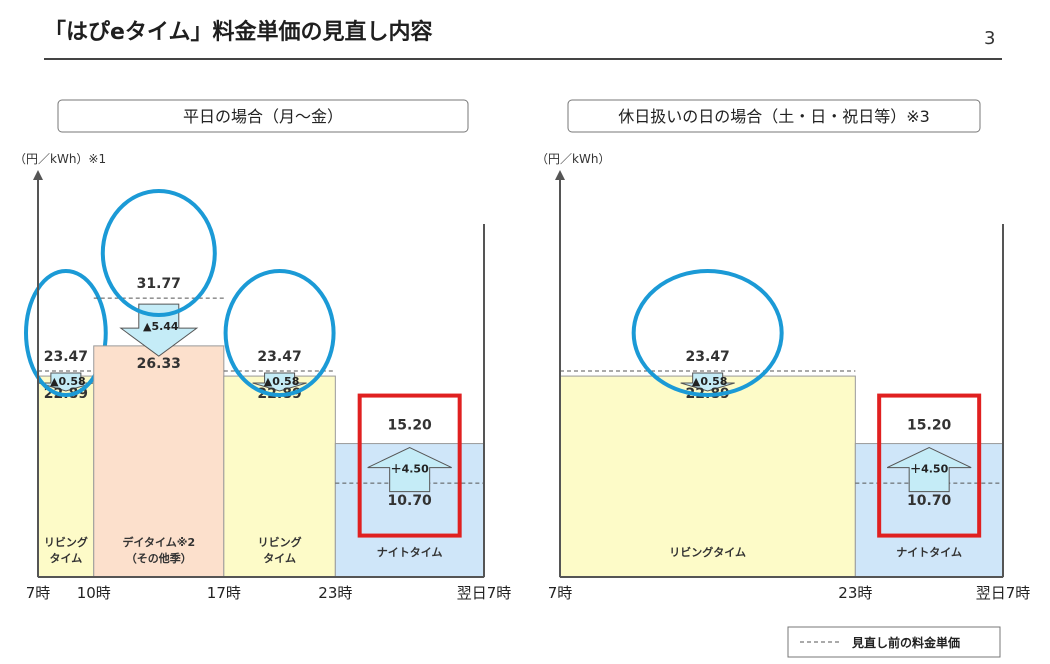  What do you see at coordinates (238, 32) in the screenshot?
I see `page-title: 「はぴeタイム」料金単価の見直し内容` at bounding box center [238, 32].